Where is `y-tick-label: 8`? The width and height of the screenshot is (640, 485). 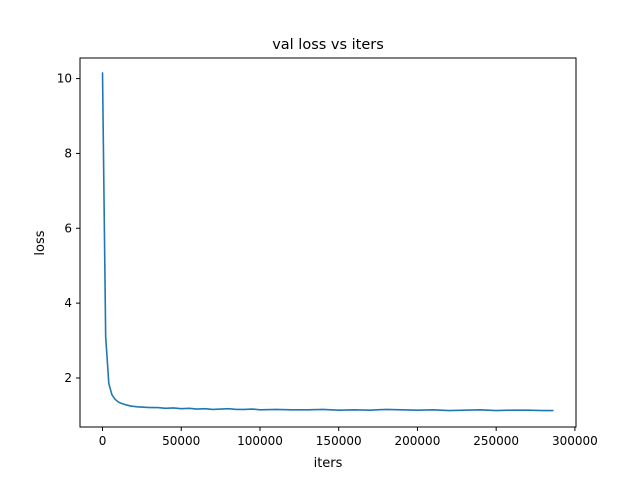 y-tick-label: 8 is located at coordinates (68, 153).